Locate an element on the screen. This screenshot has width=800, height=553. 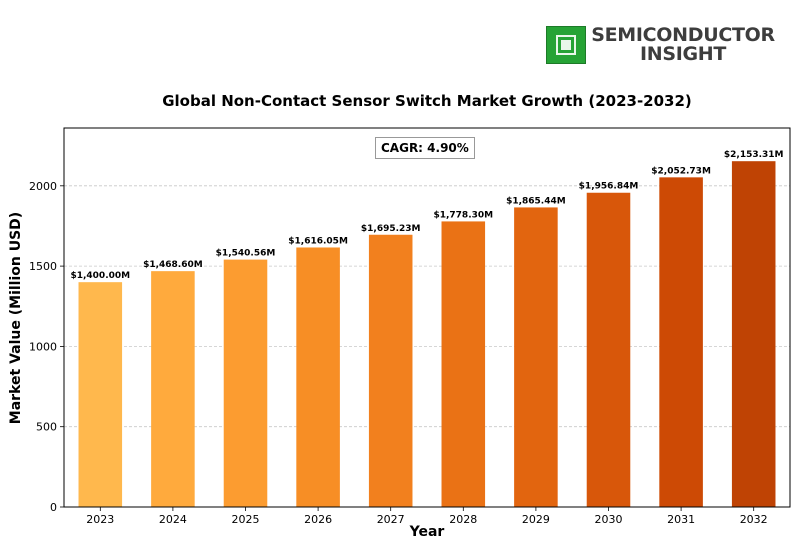
x-tick-label: 2027 is located at coordinates (391, 519).